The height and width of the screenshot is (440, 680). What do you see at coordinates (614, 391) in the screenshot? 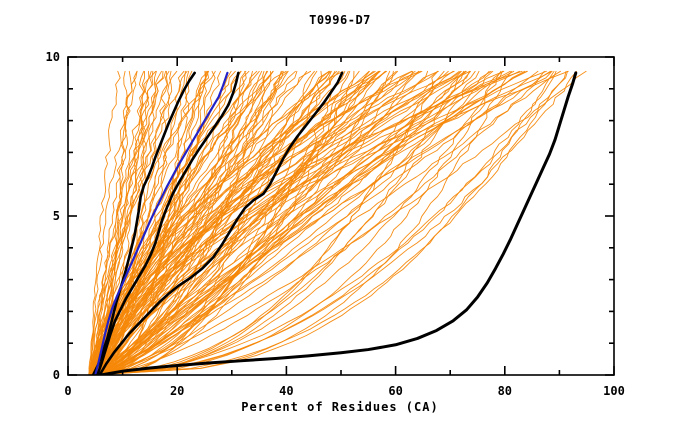
I see `x-tick-label: 100` at bounding box center [614, 391].